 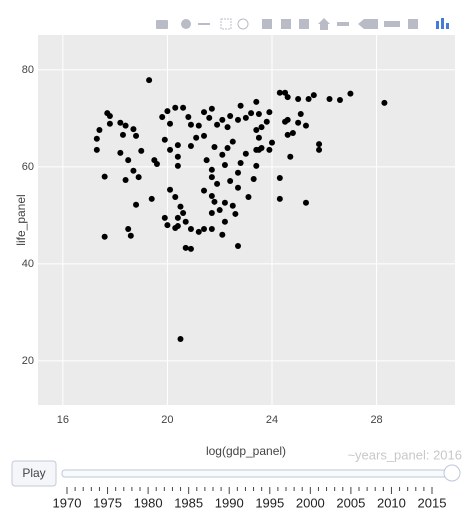 I want to click on pan-icon, so click(x=204, y=24).